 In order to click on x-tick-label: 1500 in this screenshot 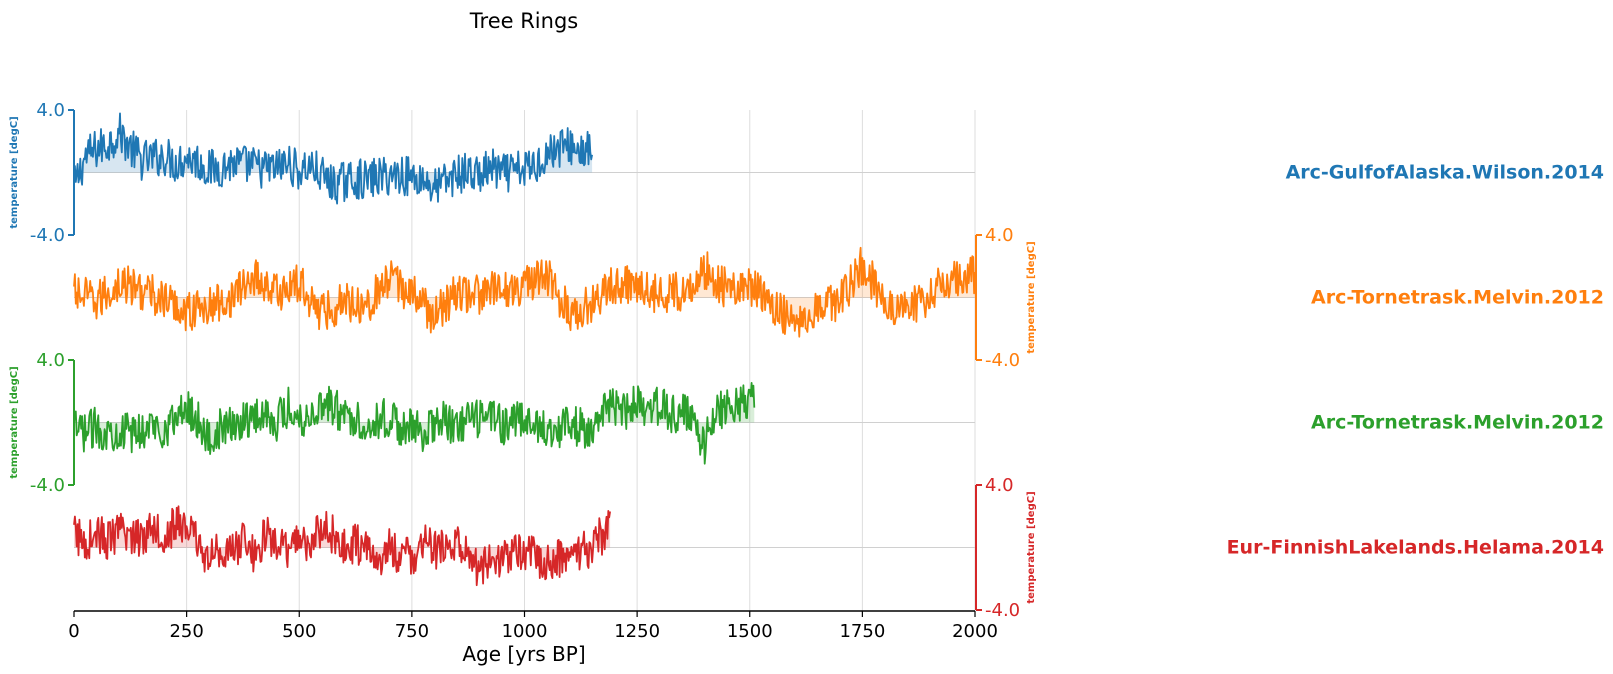, I will do `click(750, 631)`.